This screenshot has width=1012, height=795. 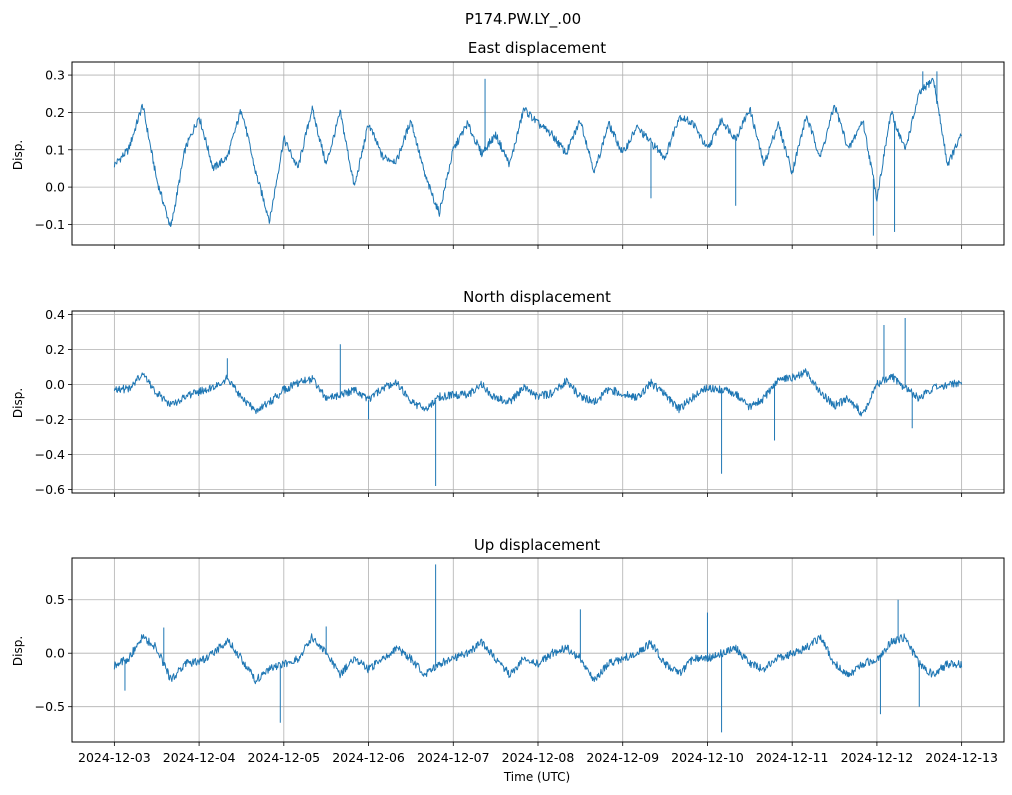 I want to click on up-y-tick-label: −0.5, so click(x=50, y=706).